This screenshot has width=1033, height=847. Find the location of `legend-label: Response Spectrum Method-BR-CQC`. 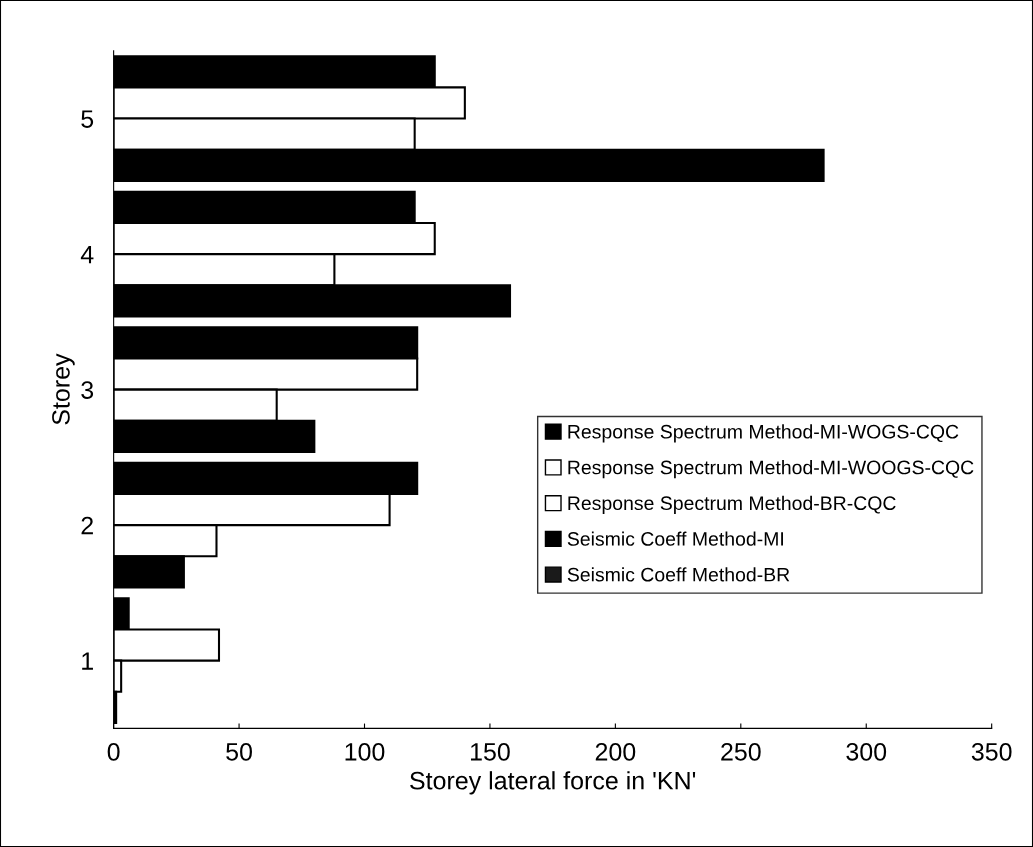

legend-label: Response Spectrum Method-BR-CQC is located at coordinates (732, 504).